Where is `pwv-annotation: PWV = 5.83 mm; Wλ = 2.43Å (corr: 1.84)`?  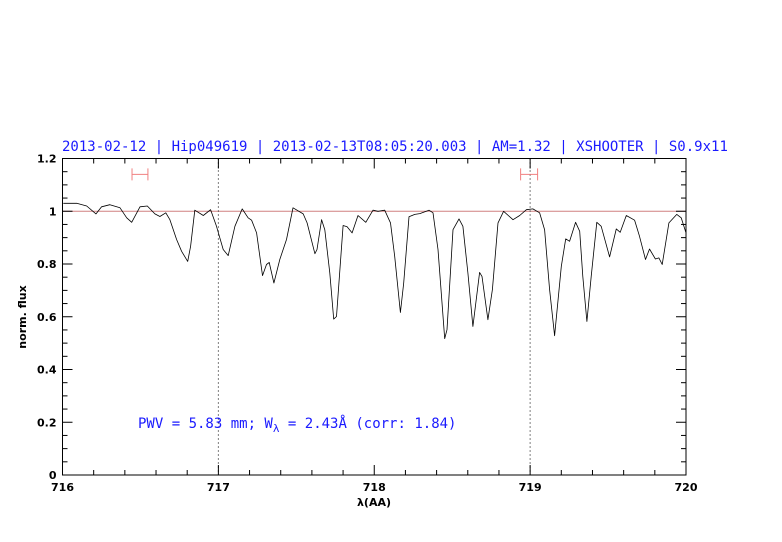 pwv-annotation: PWV = 5.83 mm; Wλ = 2.43Å (corr: 1.84) is located at coordinates (297, 425).